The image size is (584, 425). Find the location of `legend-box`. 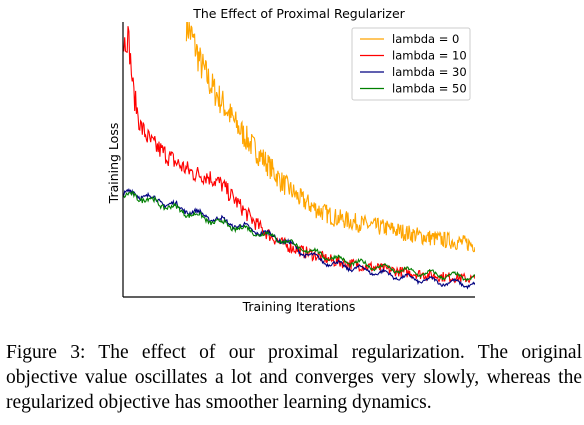

legend-box is located at coordinates (411, 64).